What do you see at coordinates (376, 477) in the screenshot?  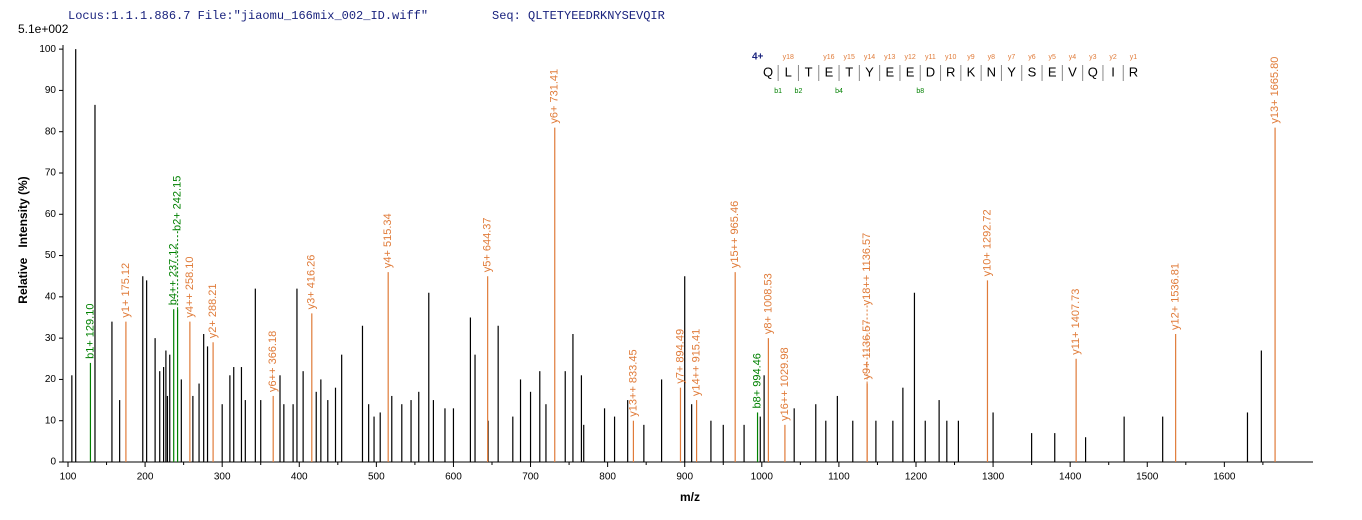 I see `x-tick-label: 500` at bounding box center [376, 477].